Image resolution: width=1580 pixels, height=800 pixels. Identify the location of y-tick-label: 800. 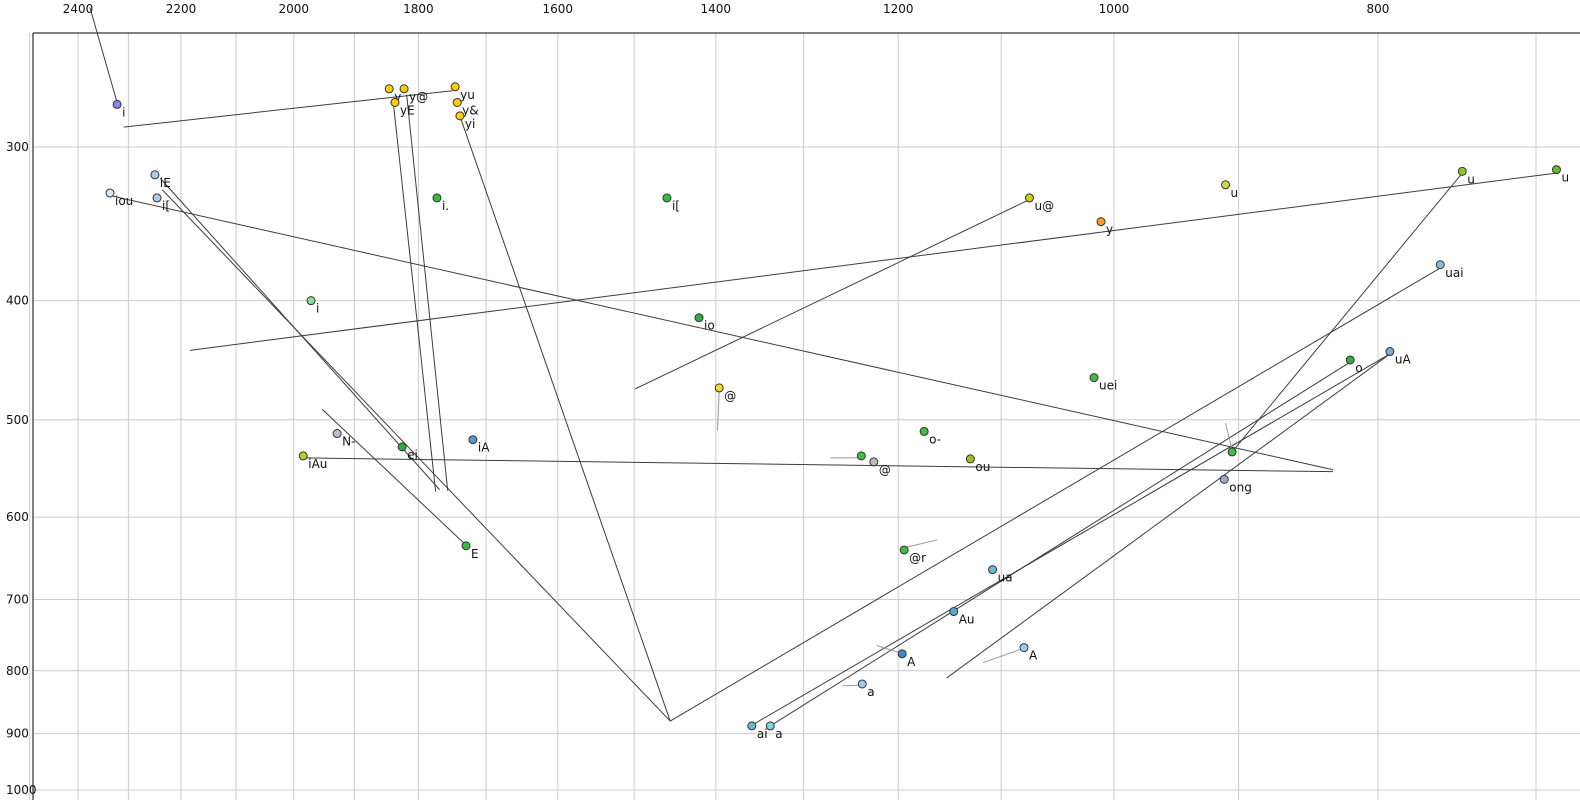
(17, 671).